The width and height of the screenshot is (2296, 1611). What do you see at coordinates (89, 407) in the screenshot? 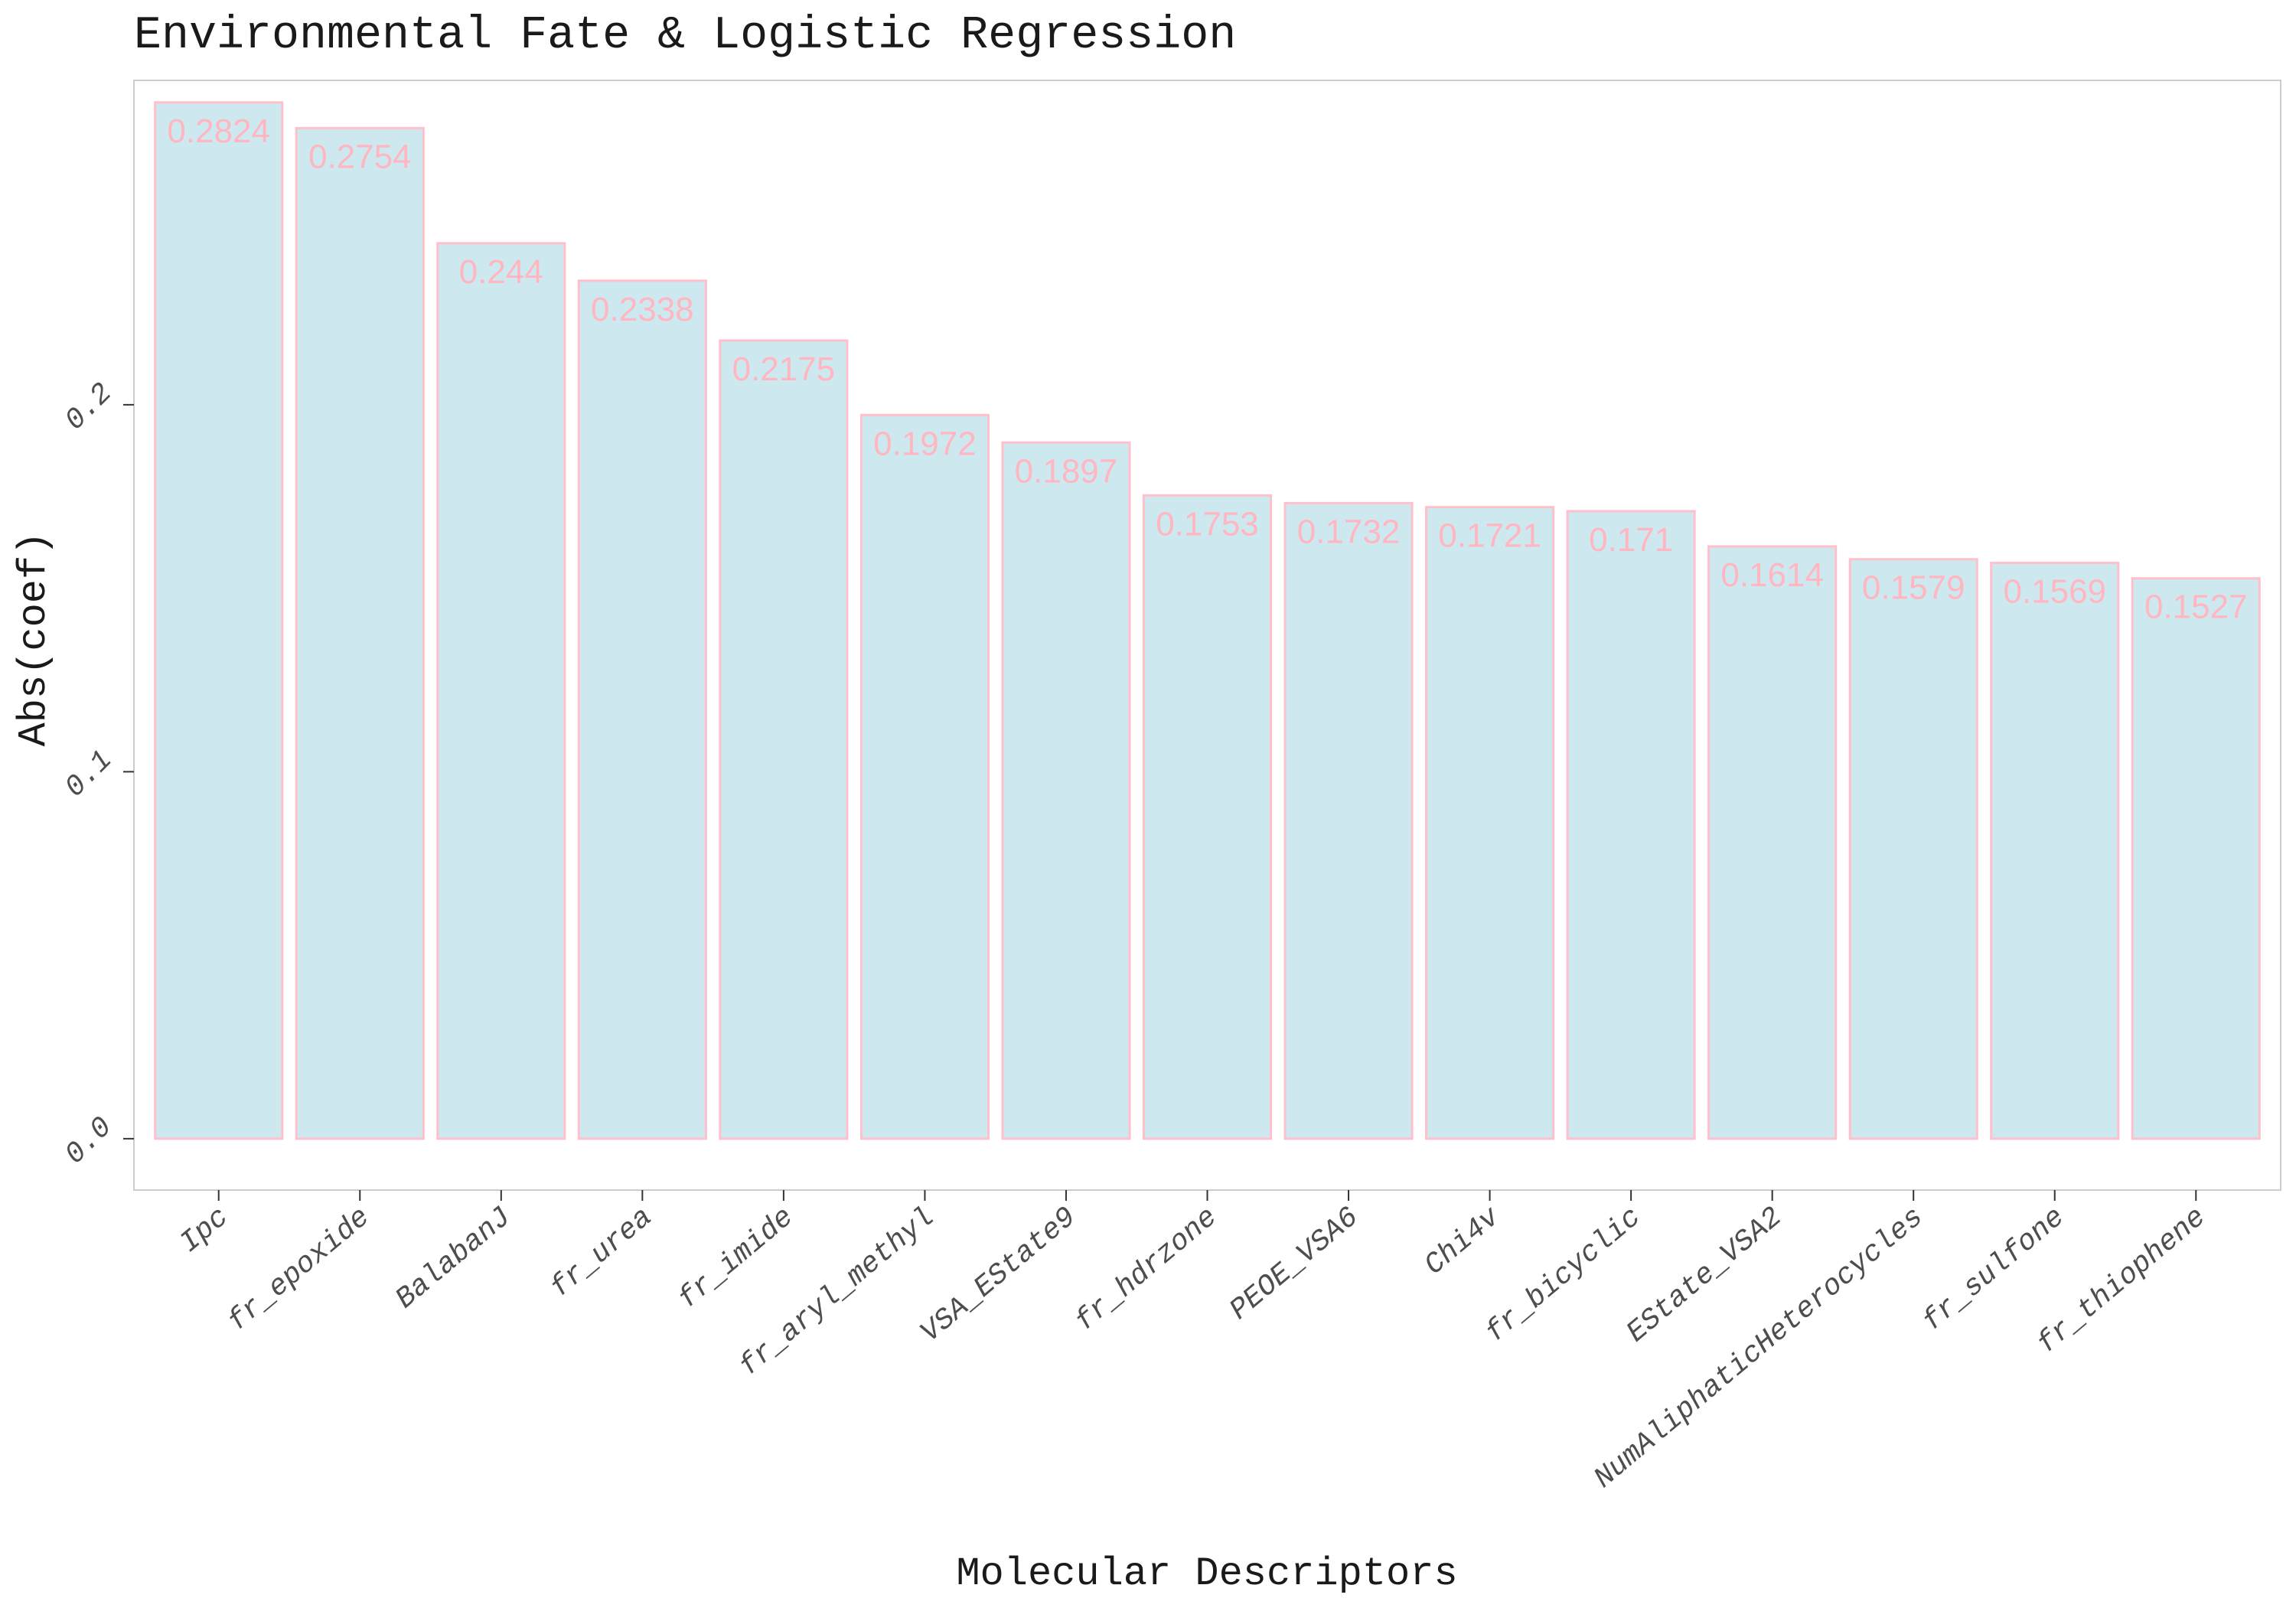
I see `y-tick-label: 0.2` at bounding box center [89, 407].